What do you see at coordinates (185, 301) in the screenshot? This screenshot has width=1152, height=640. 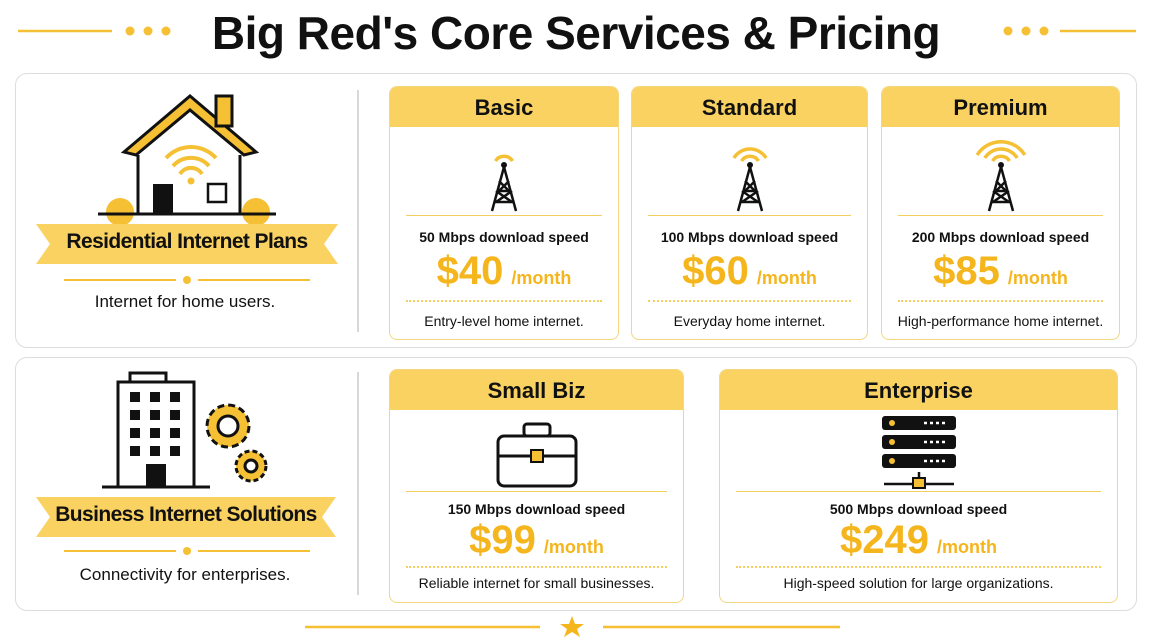 I see `section-description: Internet for home users.` at bounding box center [185, 301].